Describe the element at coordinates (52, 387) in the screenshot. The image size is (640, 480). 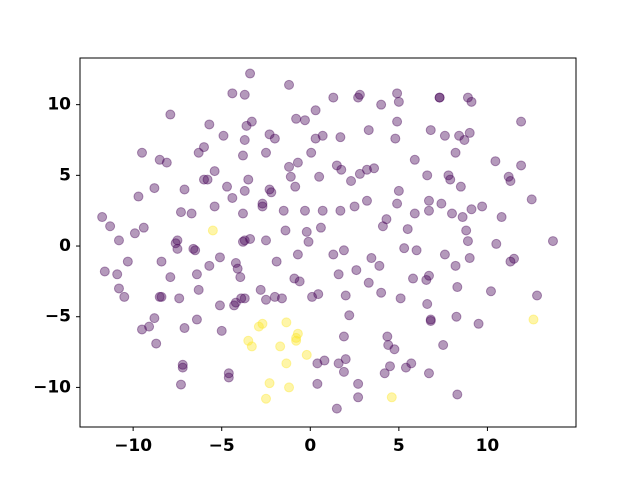
I see `y-tick-label: −10` at that location.